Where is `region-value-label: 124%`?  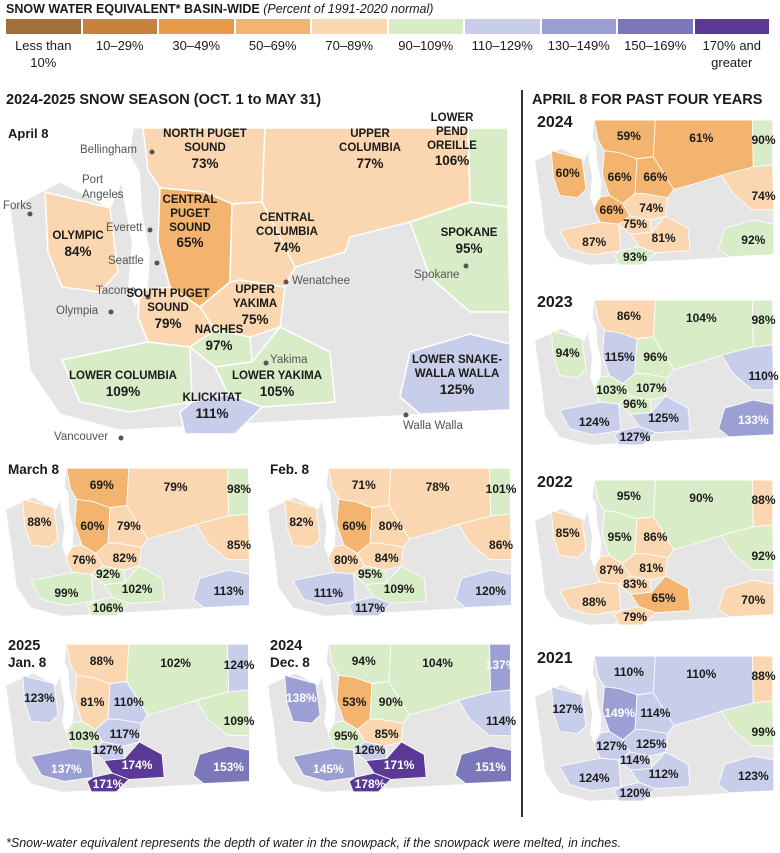
region-value-label: 124% is located at coordinates (594, 778).